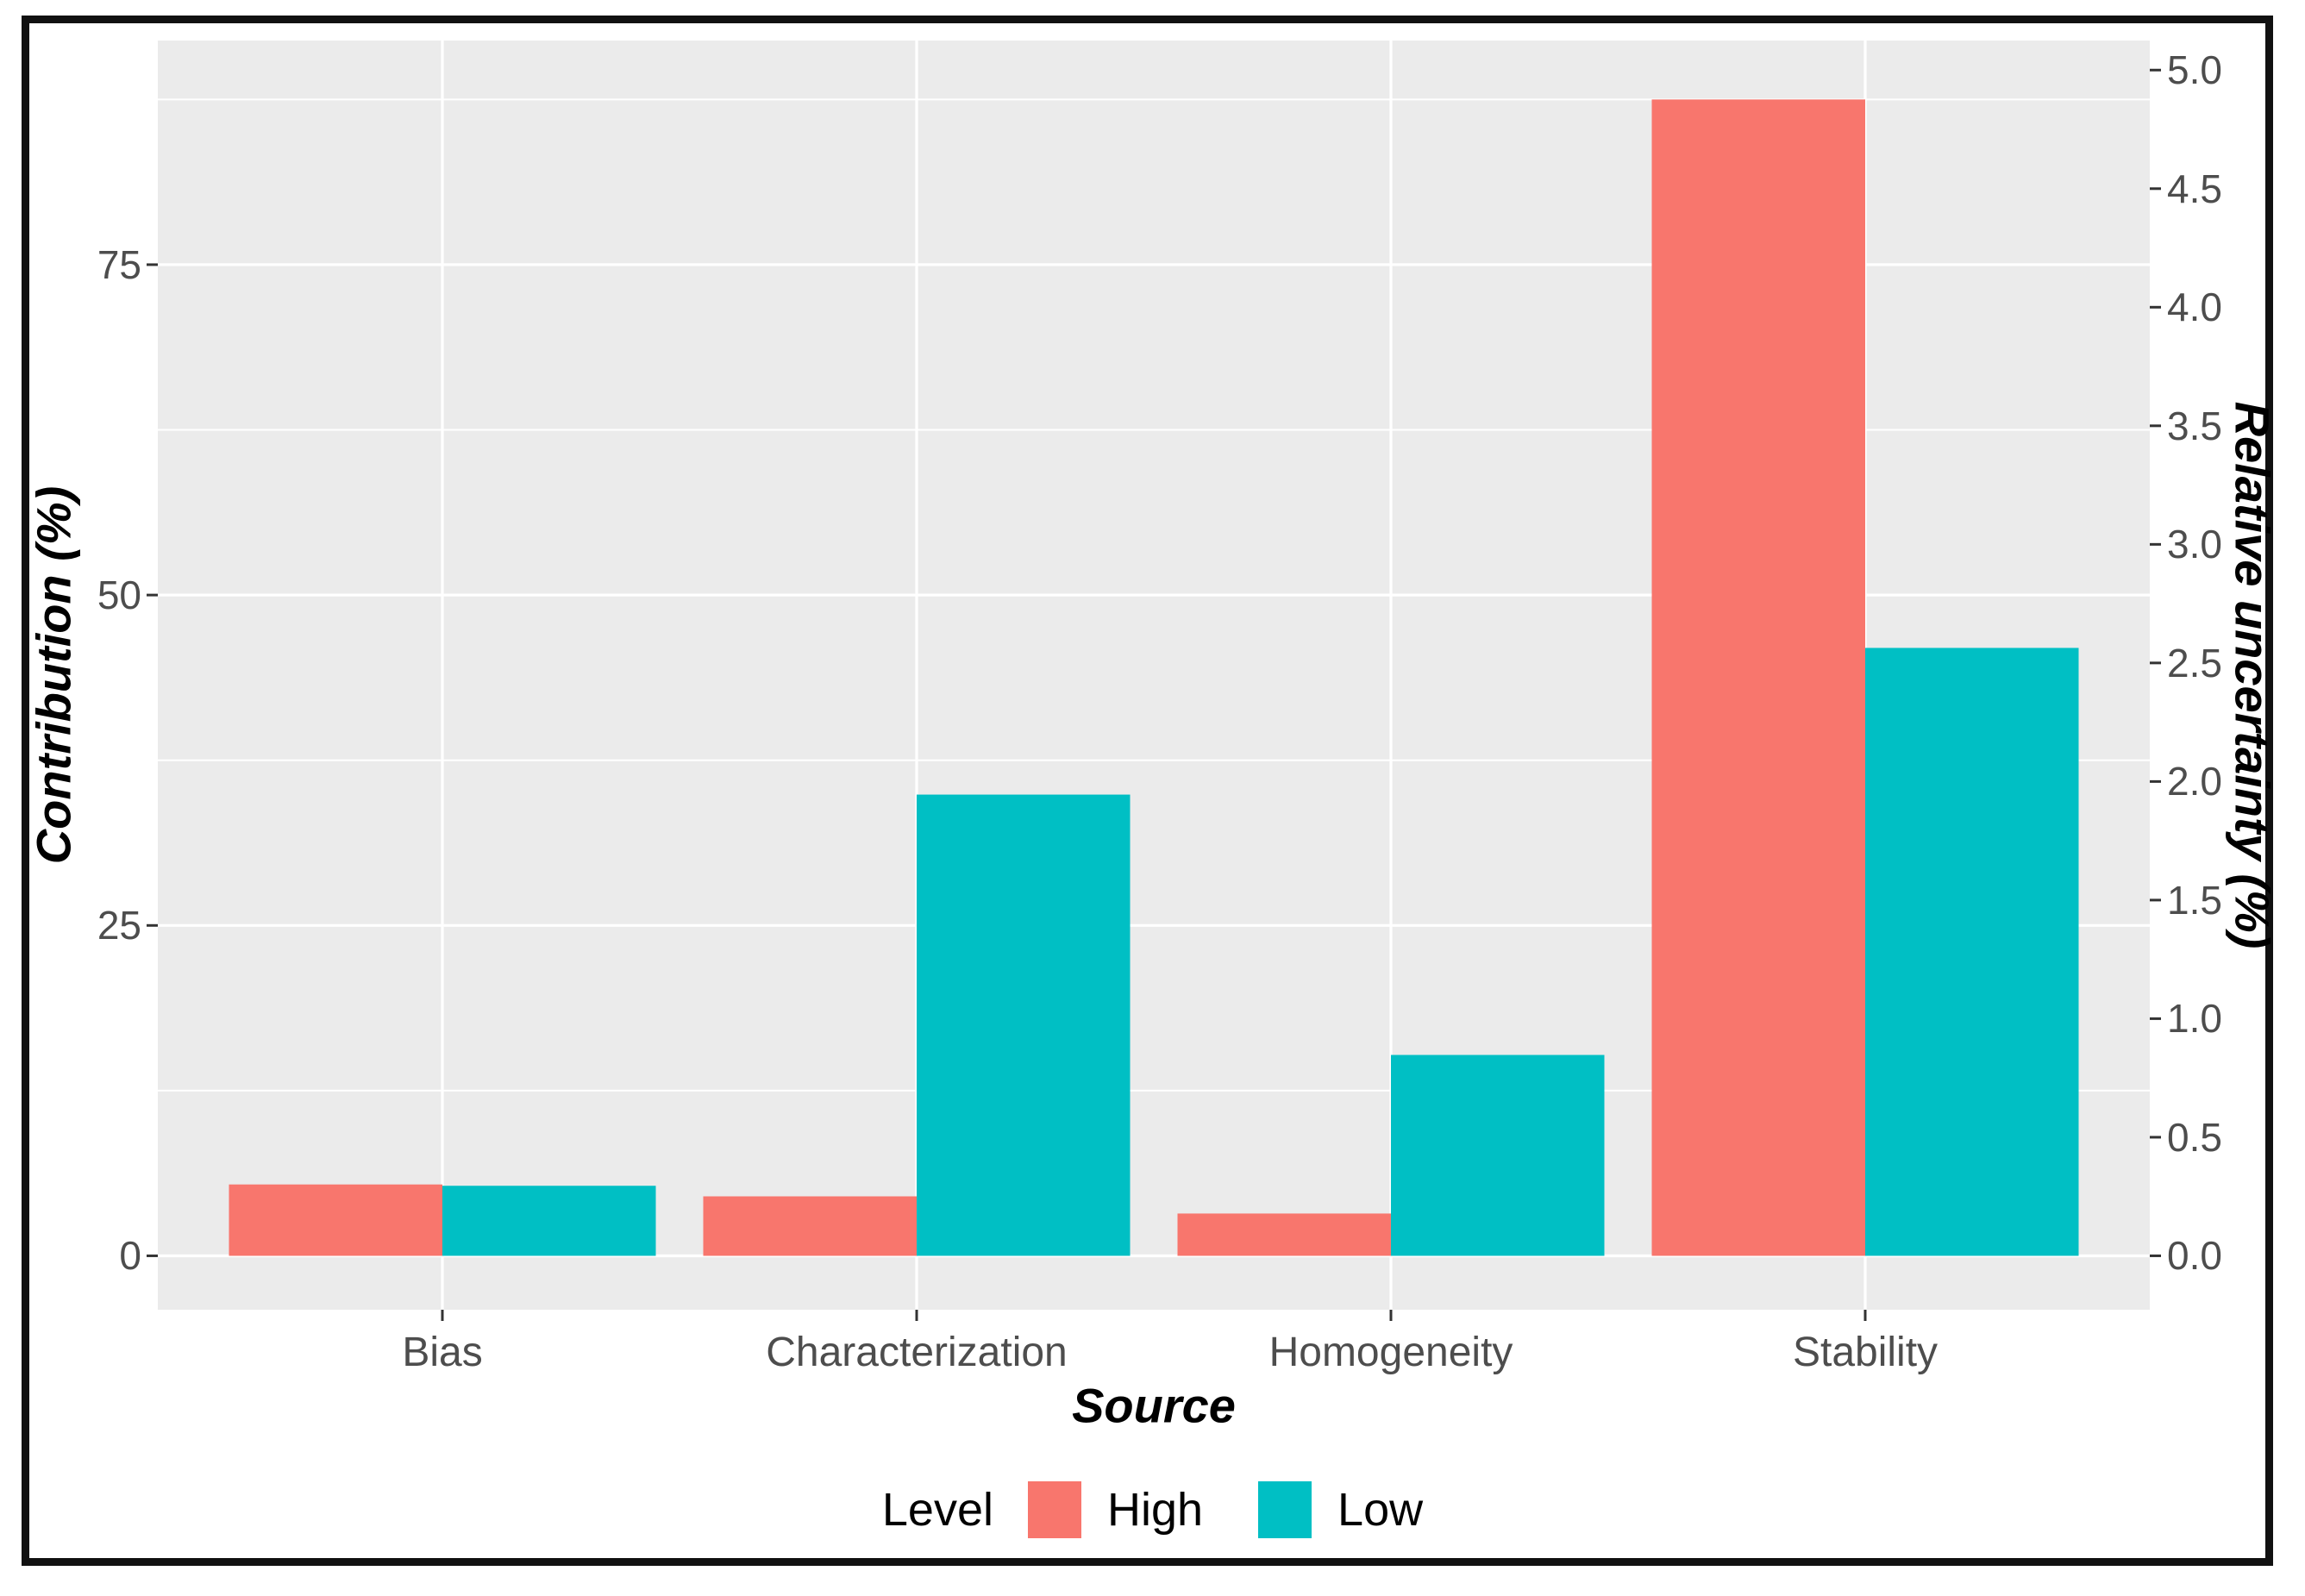 The height and width of the screenshot is (1596, 2305). I want to click on x-category-label: Homogeneity, so click(1390, 1352).